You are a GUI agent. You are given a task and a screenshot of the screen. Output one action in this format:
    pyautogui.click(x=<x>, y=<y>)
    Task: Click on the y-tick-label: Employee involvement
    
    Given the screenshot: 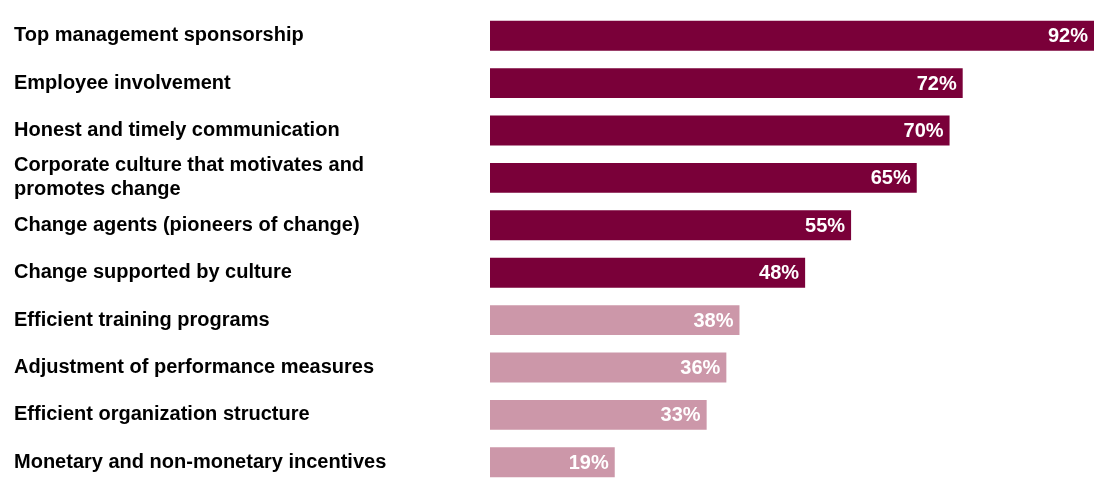 What is the action you would take?
    pyautogui.click(x=123, y=81)
    